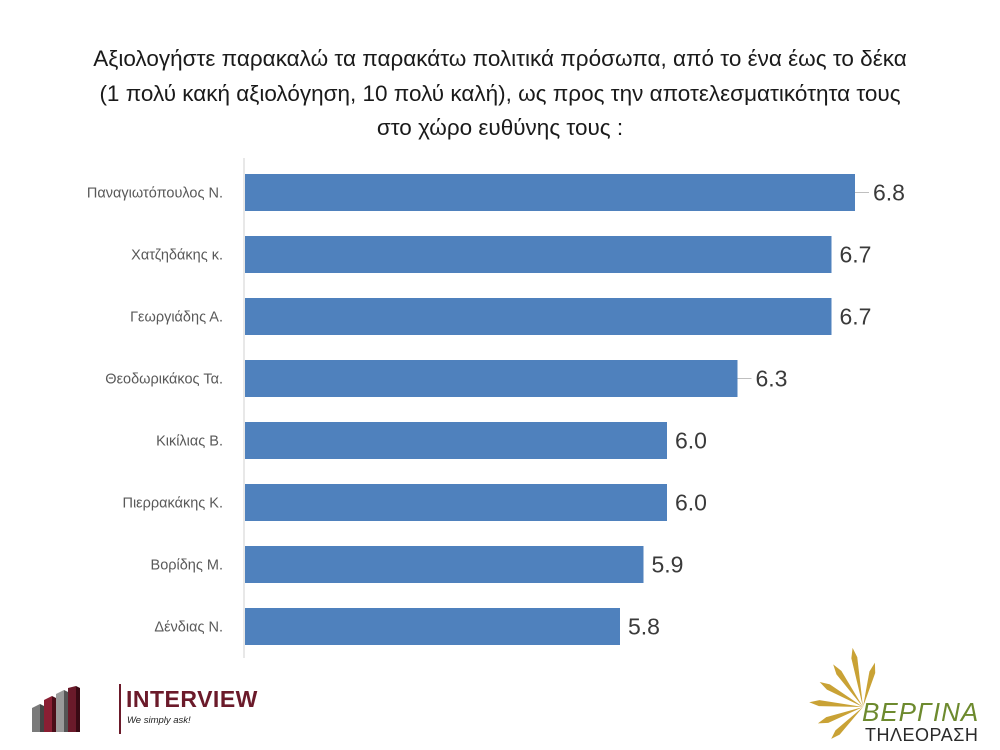 This screenshot has height=750, width=1000. Describe the element at coordinates (192, 699) in the screenshot. I see `interview-brand: INTERVIEW` at that location.